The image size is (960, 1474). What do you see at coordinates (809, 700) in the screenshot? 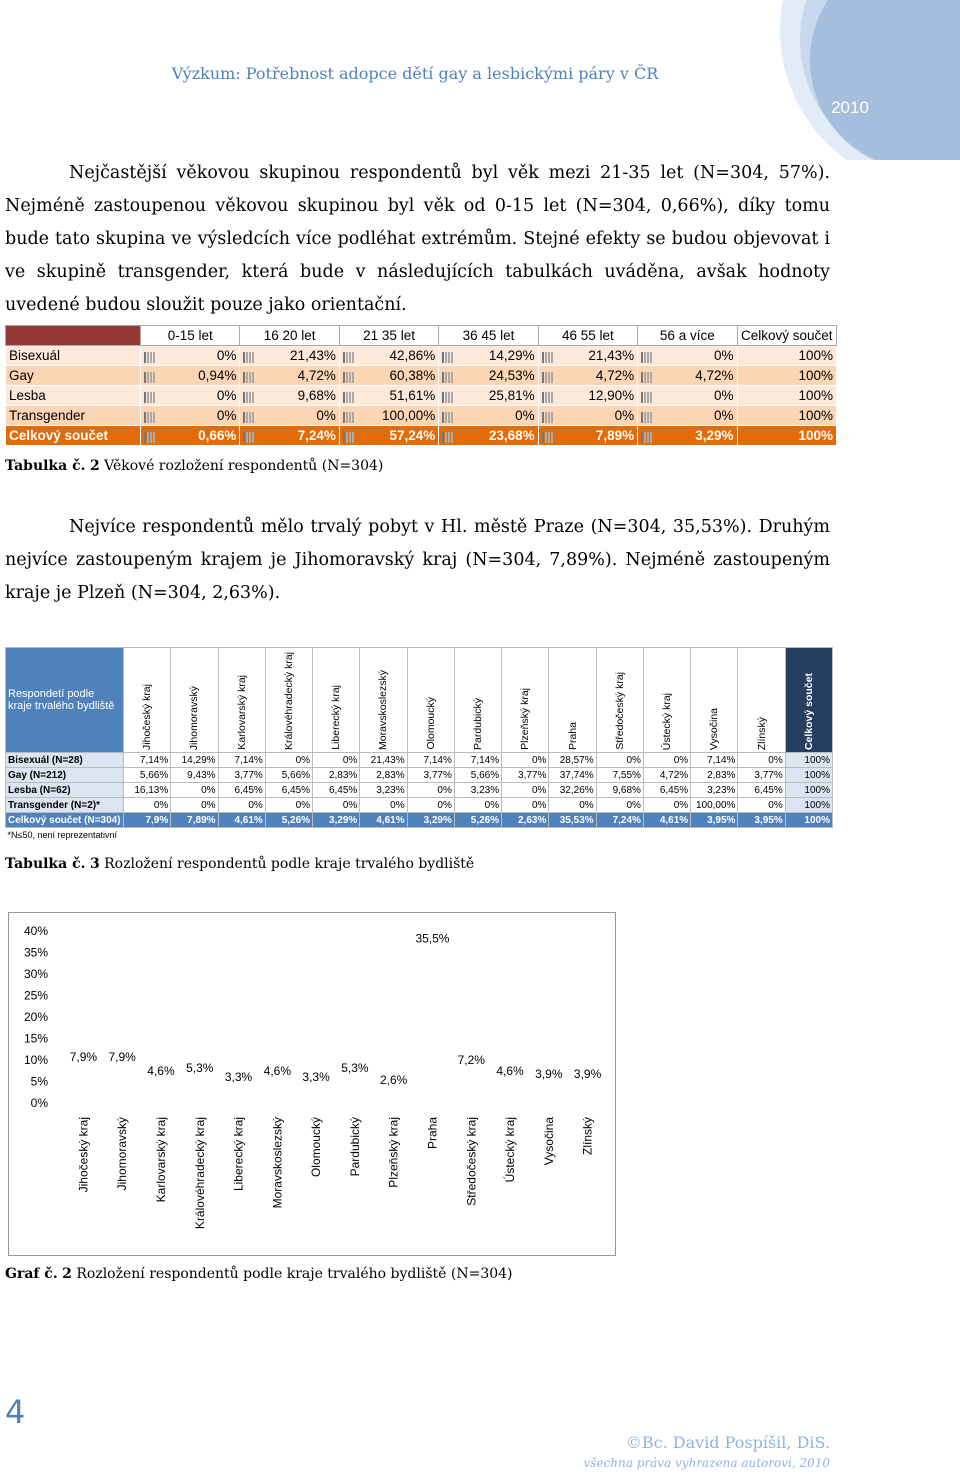
I see `column-header: Celkový součet` at bounding box center [809, 700].